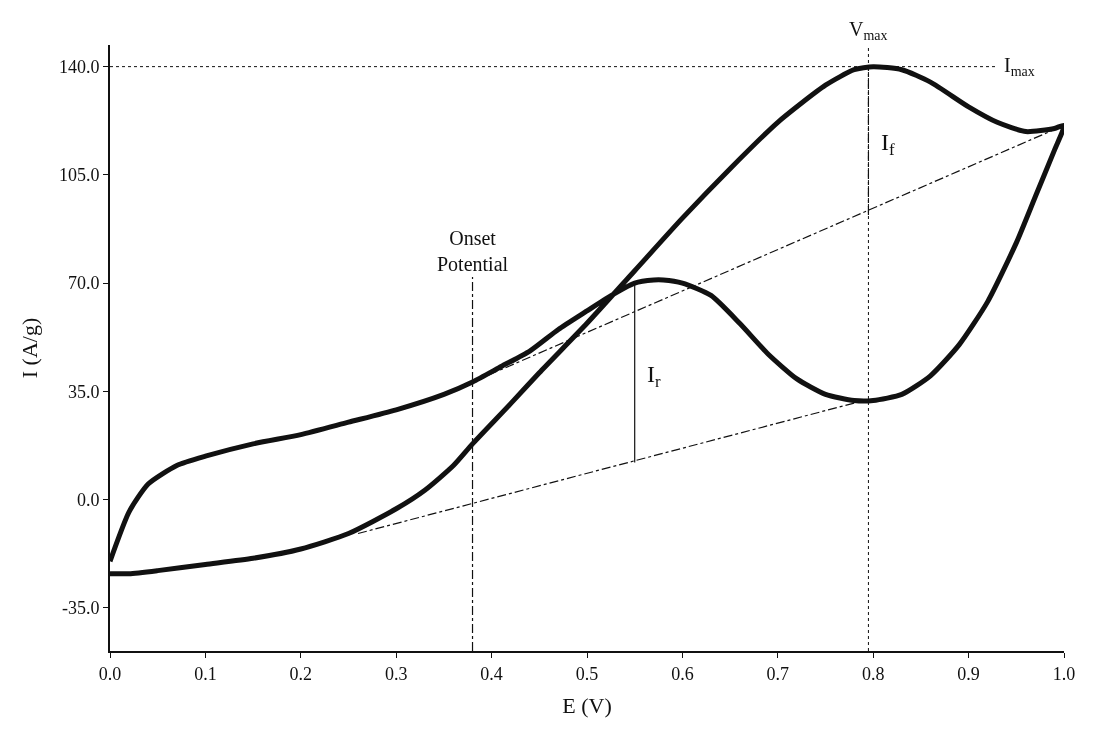 This screenshot has height=731, width=1094. I want to click on y-tick-label: 105.0, so click(79, 175).